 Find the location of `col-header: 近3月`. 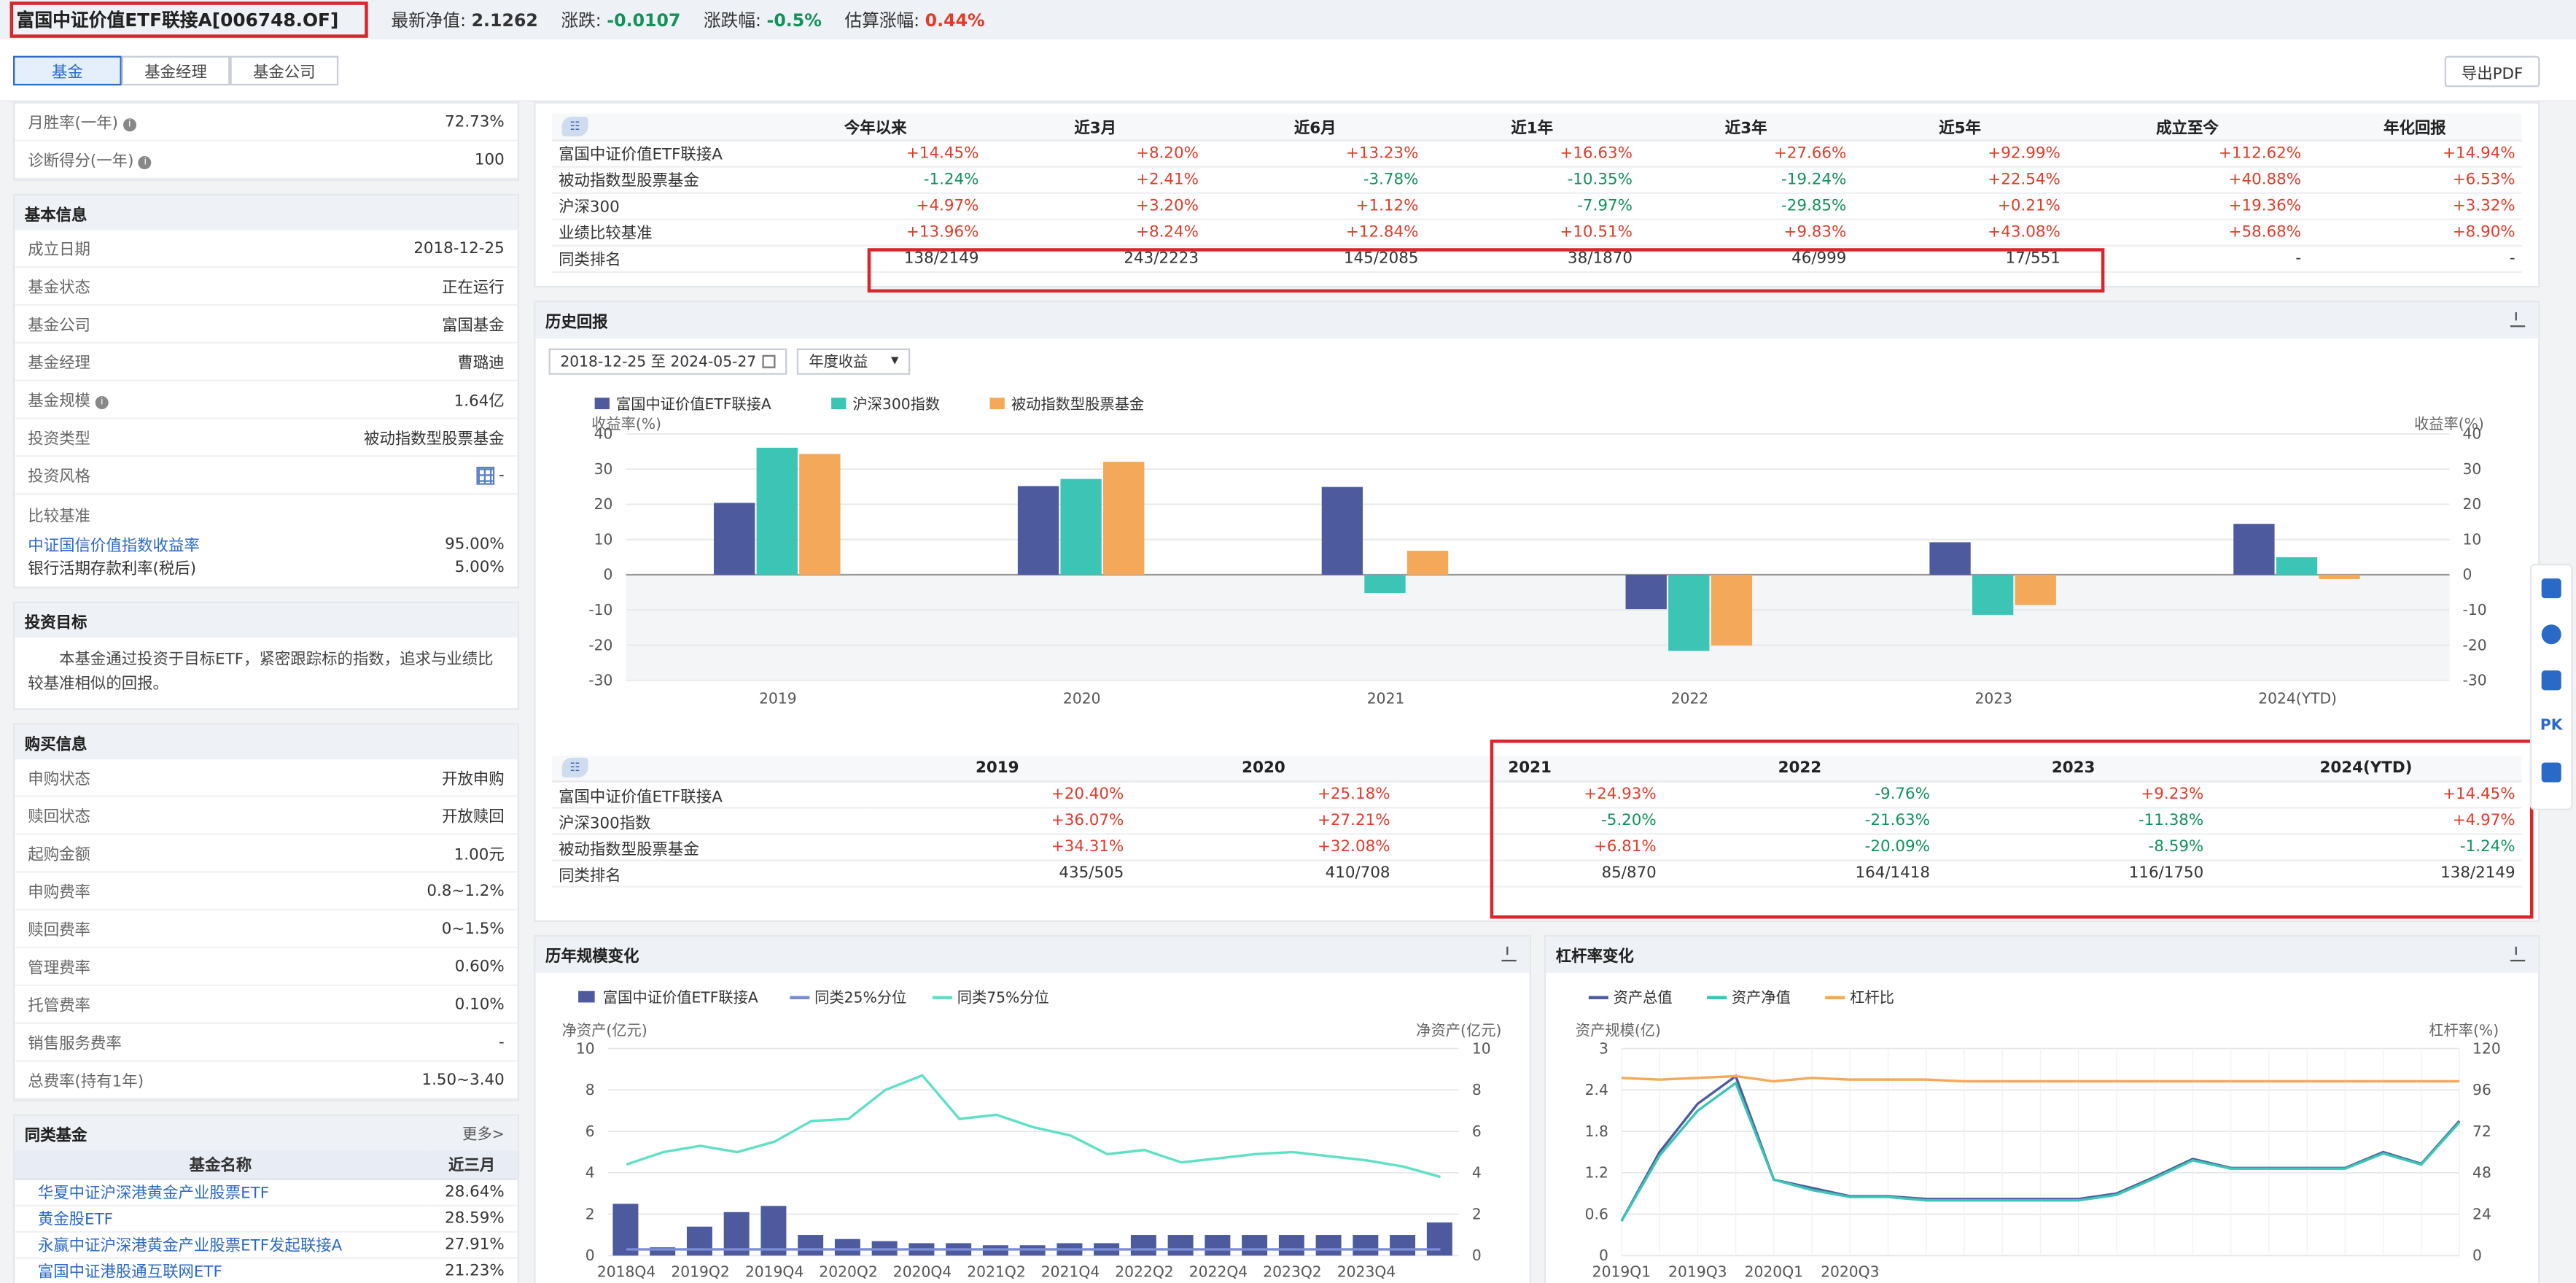

col-header: 近3月 is located at coordinates (1095, 127).